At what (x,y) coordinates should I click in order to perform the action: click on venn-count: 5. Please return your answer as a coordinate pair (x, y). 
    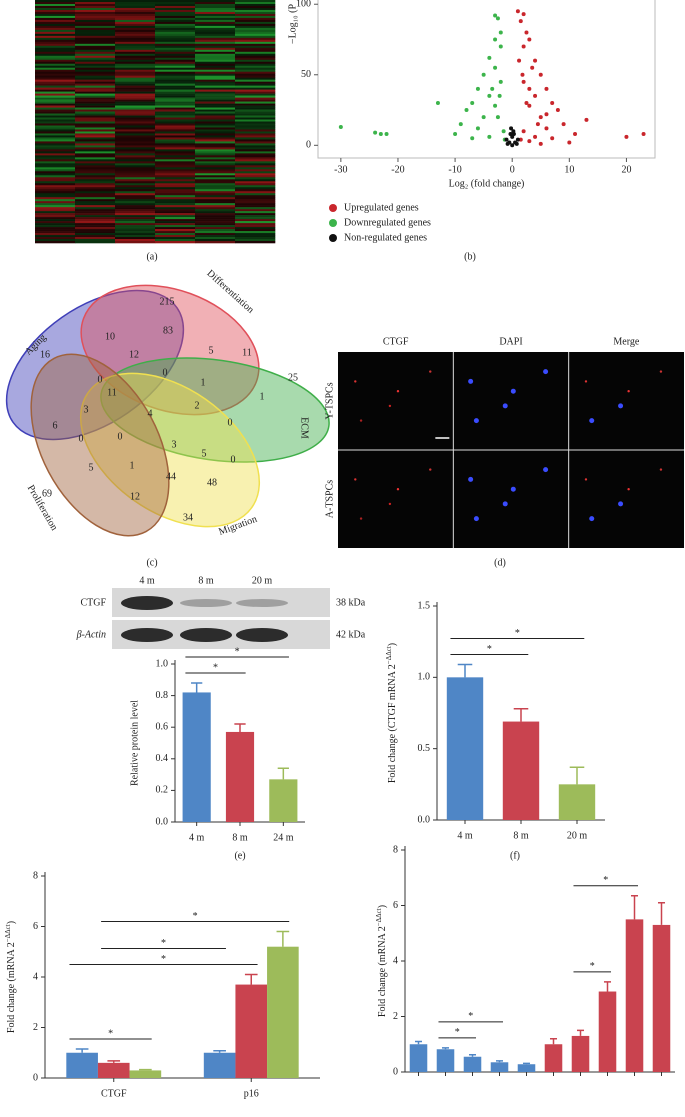
    Looking at the image, I should click on (211, 350).